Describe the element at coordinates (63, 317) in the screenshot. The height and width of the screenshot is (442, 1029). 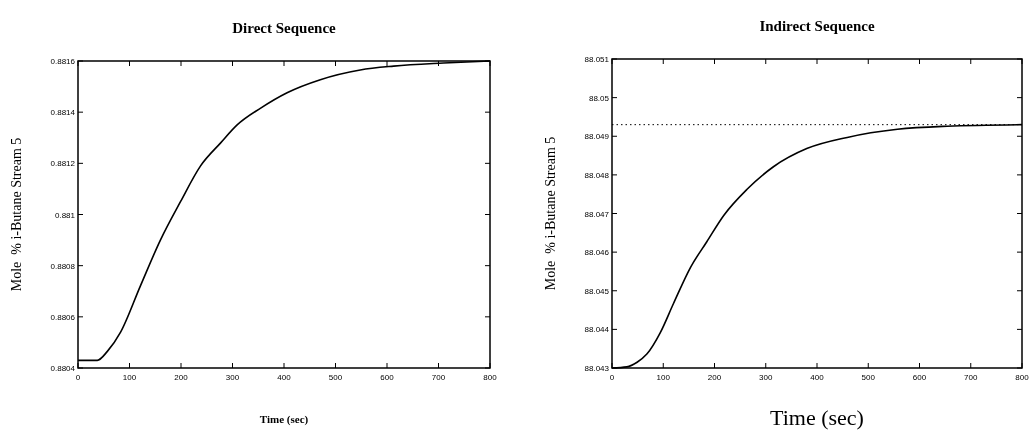
I see `y-tick-label: 0.8806` at that location.